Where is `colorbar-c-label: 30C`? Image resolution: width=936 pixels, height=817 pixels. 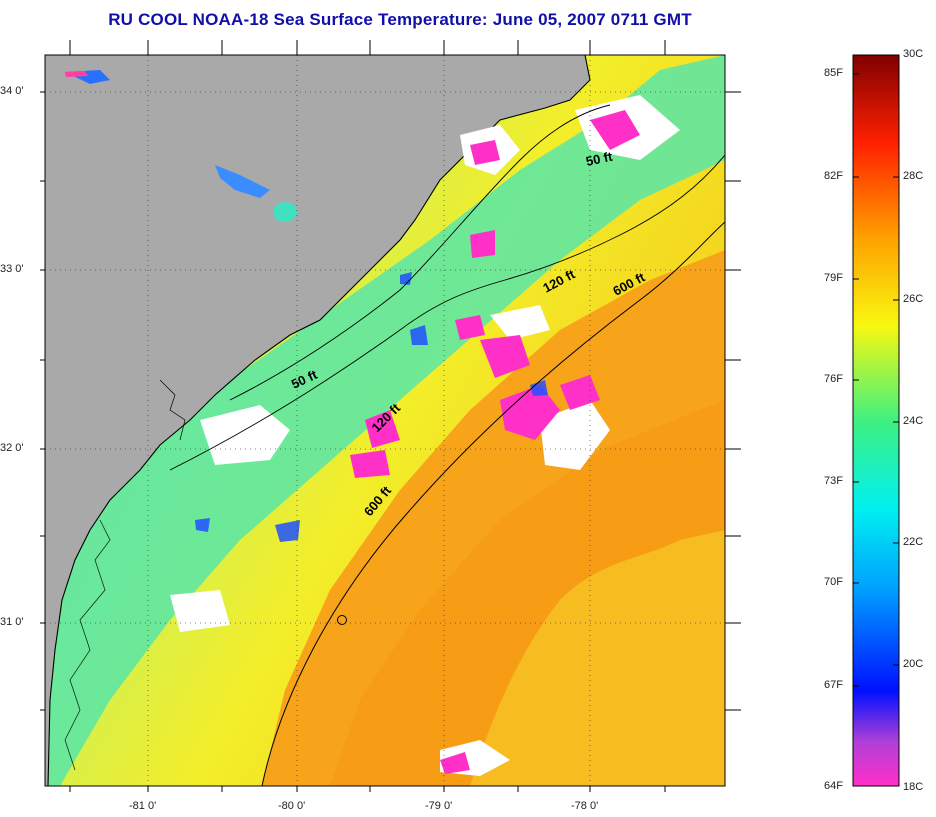
colorbar-c-label: 30C is located at coordinates (913, 54).